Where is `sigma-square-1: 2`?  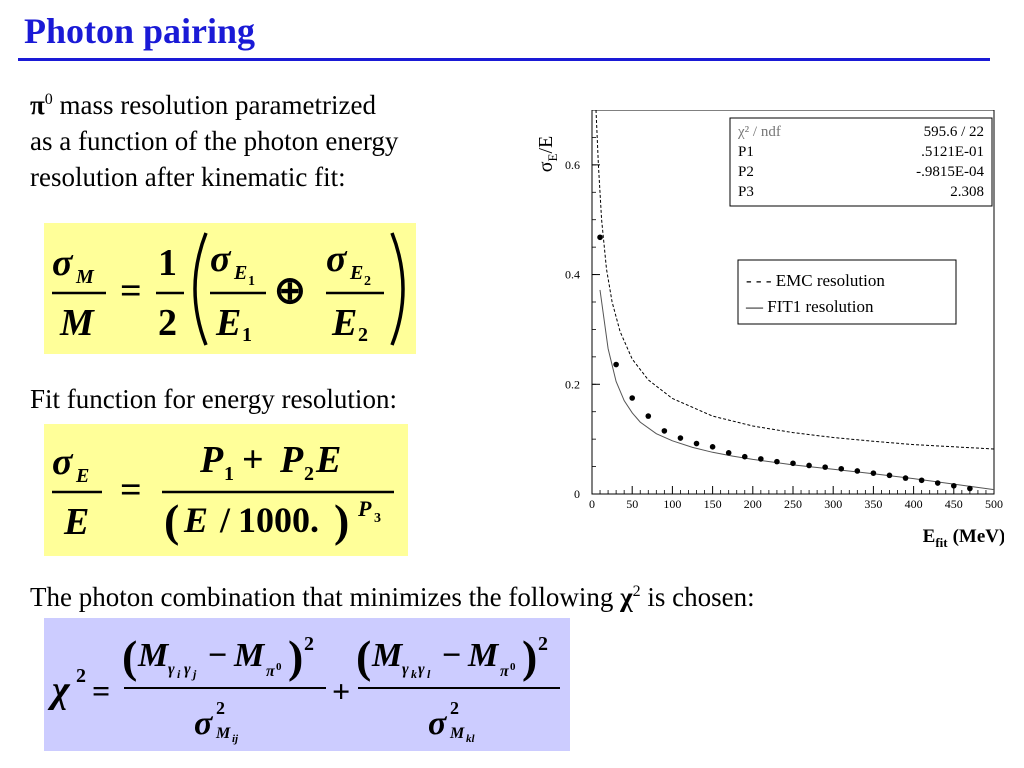 sigma-square-1: 2 is located at coordinates (220, 708).